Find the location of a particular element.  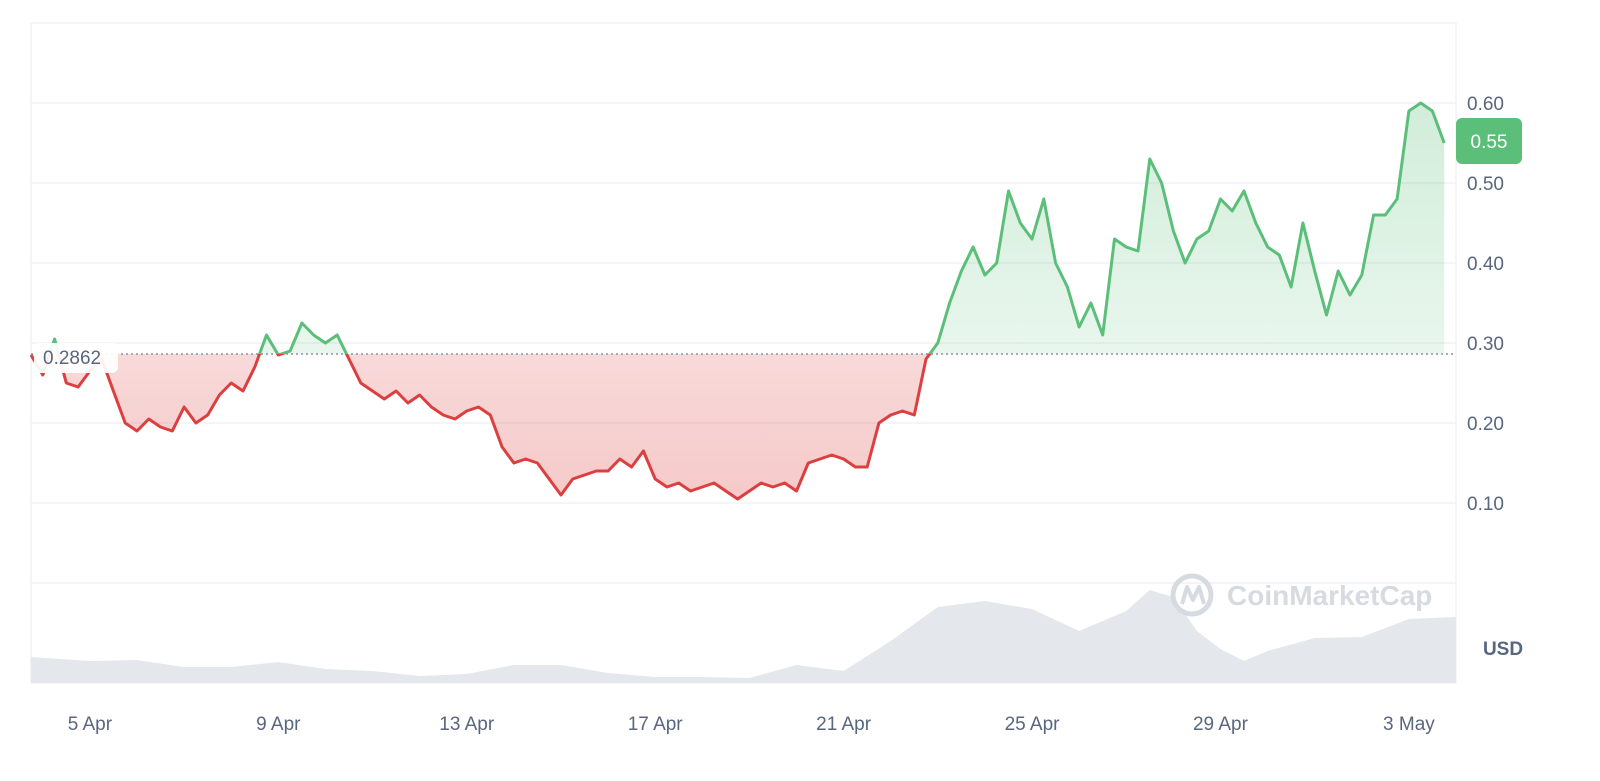

coinmarketcap-logo-mark is located at coordinates (1193, 595).